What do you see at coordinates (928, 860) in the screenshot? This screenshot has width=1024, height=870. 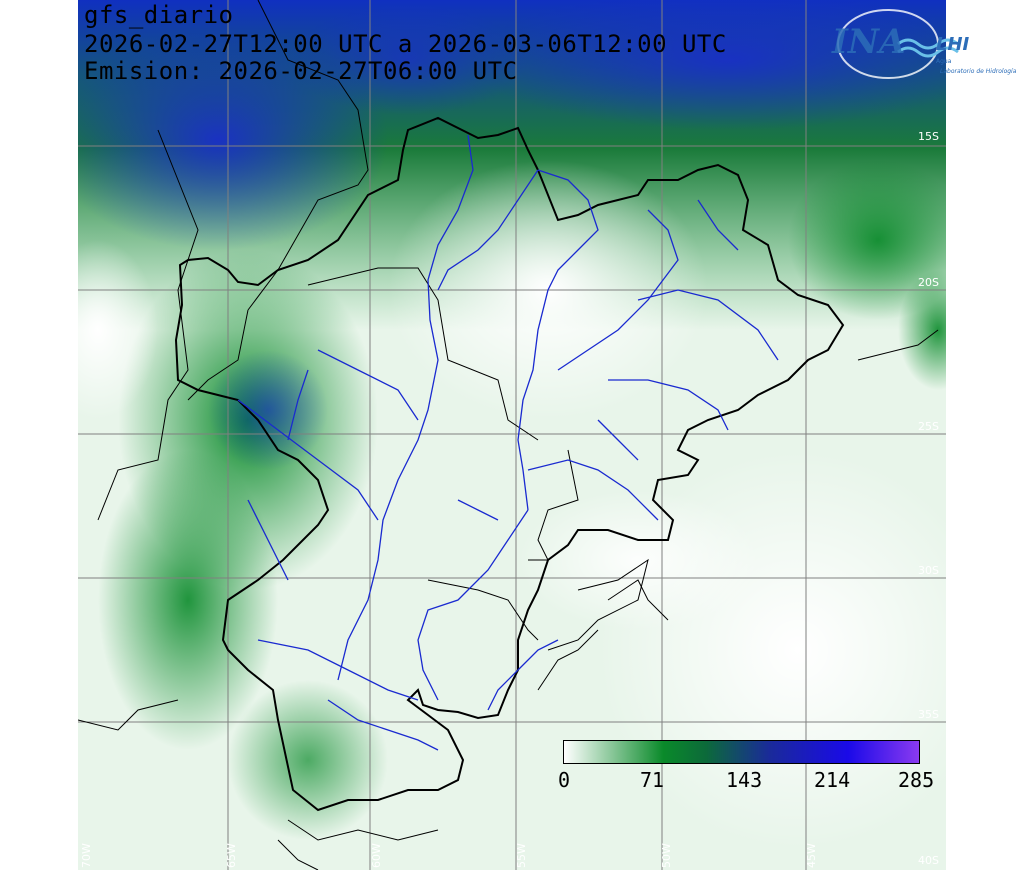 I see `lat-label-40s: 40S` at bounding box center [928, 860].